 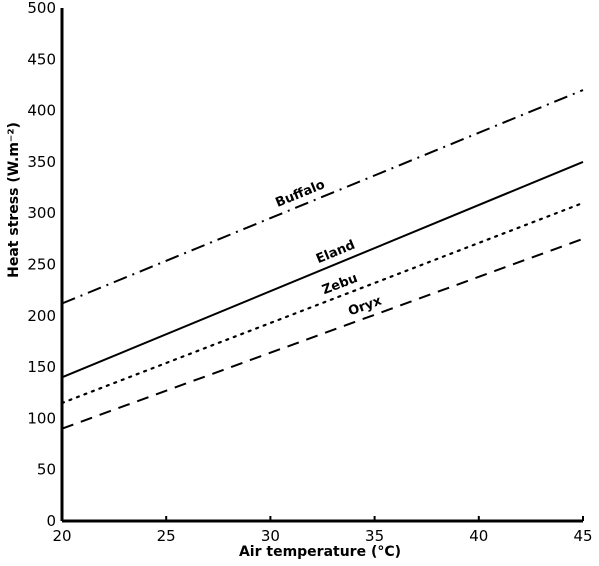 I want to click on y-tick-label: 300, so click(x=41, y=213).